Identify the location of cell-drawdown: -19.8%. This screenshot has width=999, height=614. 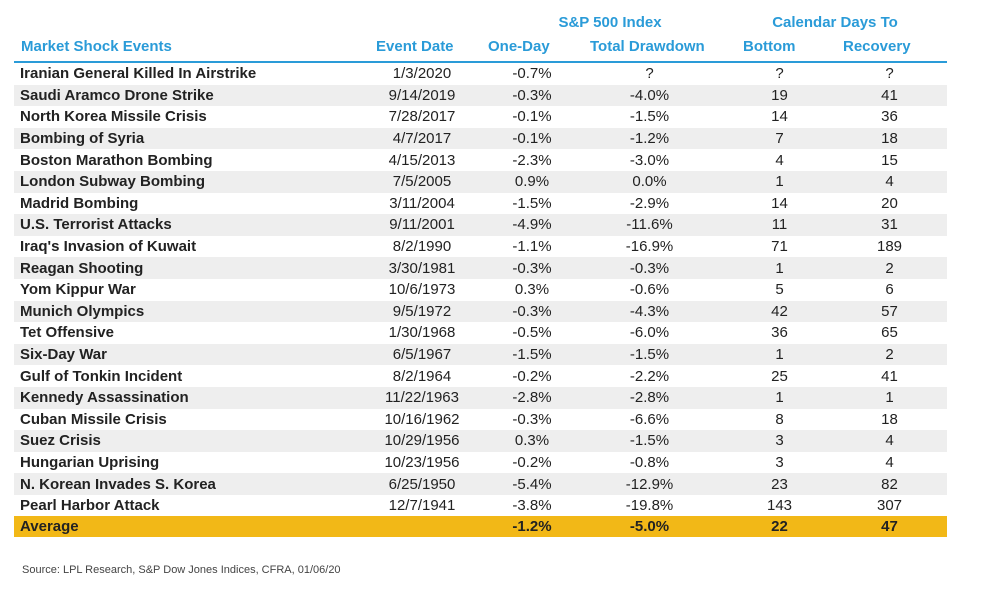
(649, 506).